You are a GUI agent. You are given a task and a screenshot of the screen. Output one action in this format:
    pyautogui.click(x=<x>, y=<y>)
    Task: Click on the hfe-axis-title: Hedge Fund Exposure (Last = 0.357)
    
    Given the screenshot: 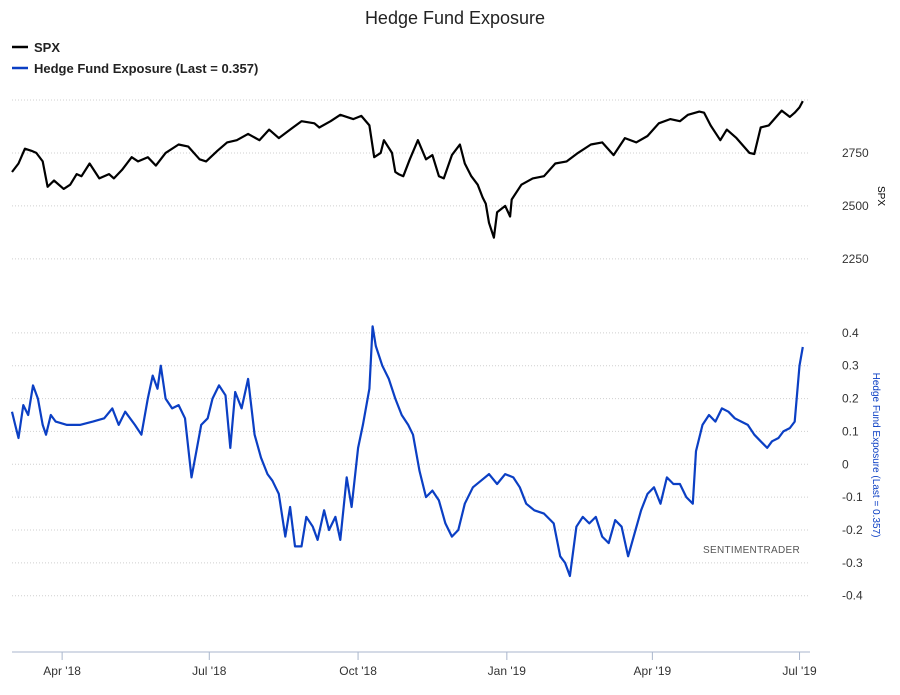 What is the action you would take?
    pyautogui.click(x=875, y=455)
    